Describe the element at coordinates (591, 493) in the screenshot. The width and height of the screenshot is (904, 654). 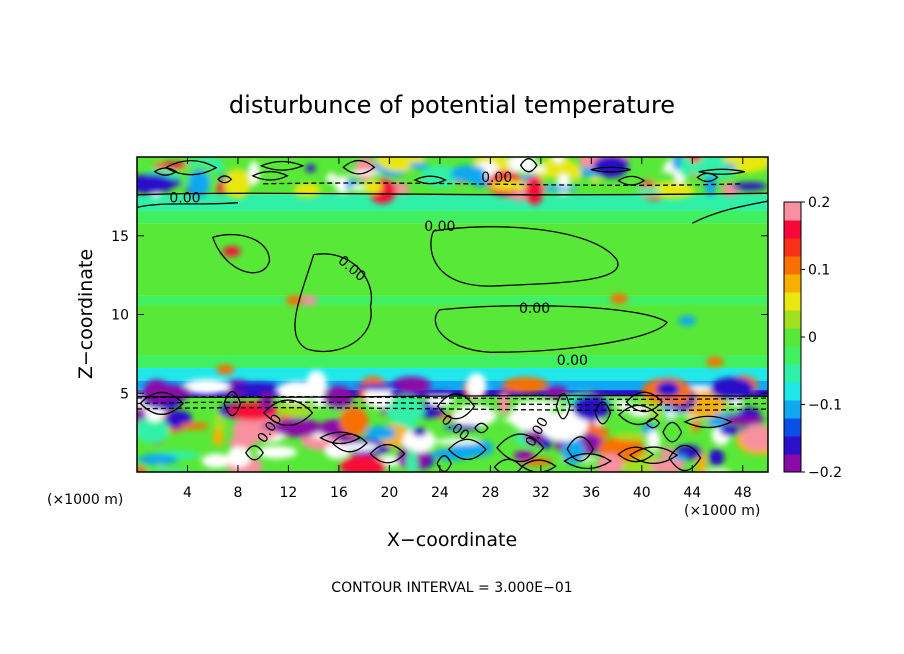
I see `x-tick-label-8: 36` at that location.